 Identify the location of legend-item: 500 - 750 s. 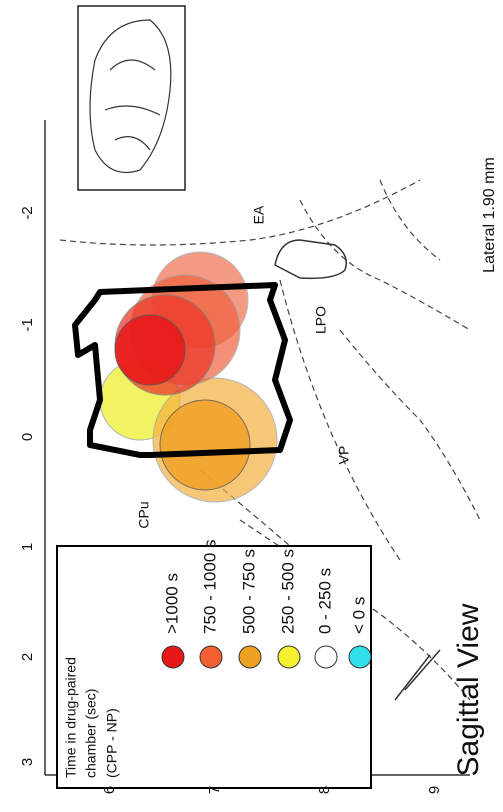
(248, 591).